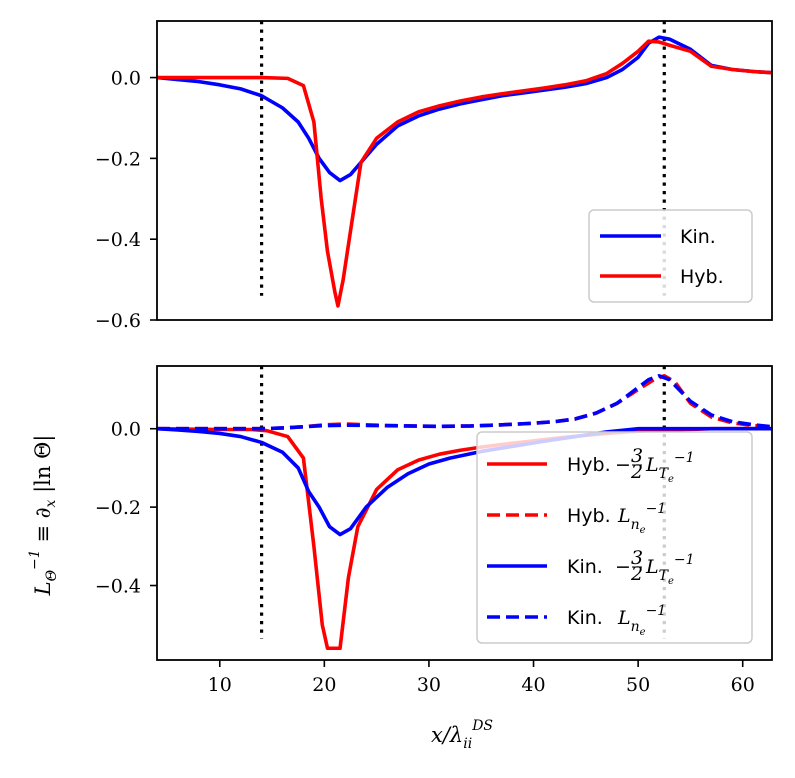 The width and height of the screenshot is (795, 778). What do you see at coordinates (220, 685) in the screenshot?
I see `x-tick-label: 10` at bounding box center [220, 685].